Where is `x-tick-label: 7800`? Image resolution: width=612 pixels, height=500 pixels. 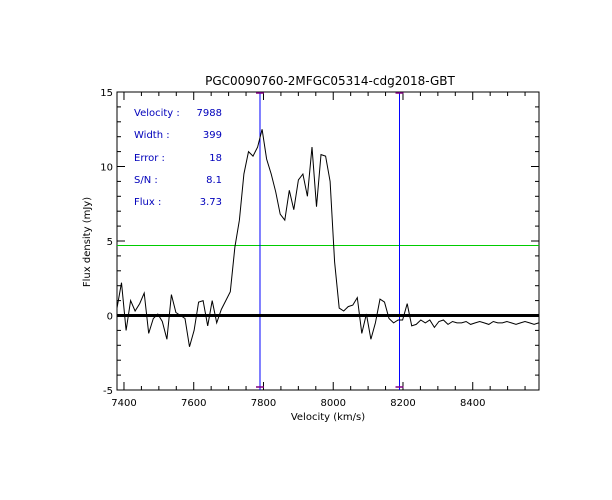
x-tick-label: 7800 is located at coordinates (263, 403).